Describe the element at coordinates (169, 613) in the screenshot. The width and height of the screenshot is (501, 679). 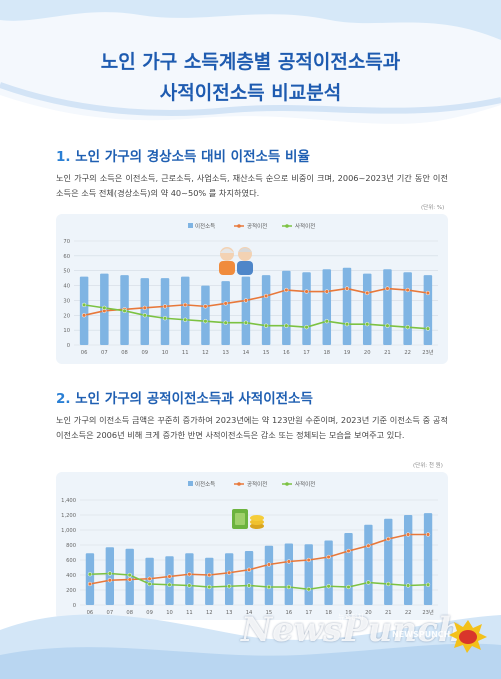
I see `x-tick-label: 10` at that location.